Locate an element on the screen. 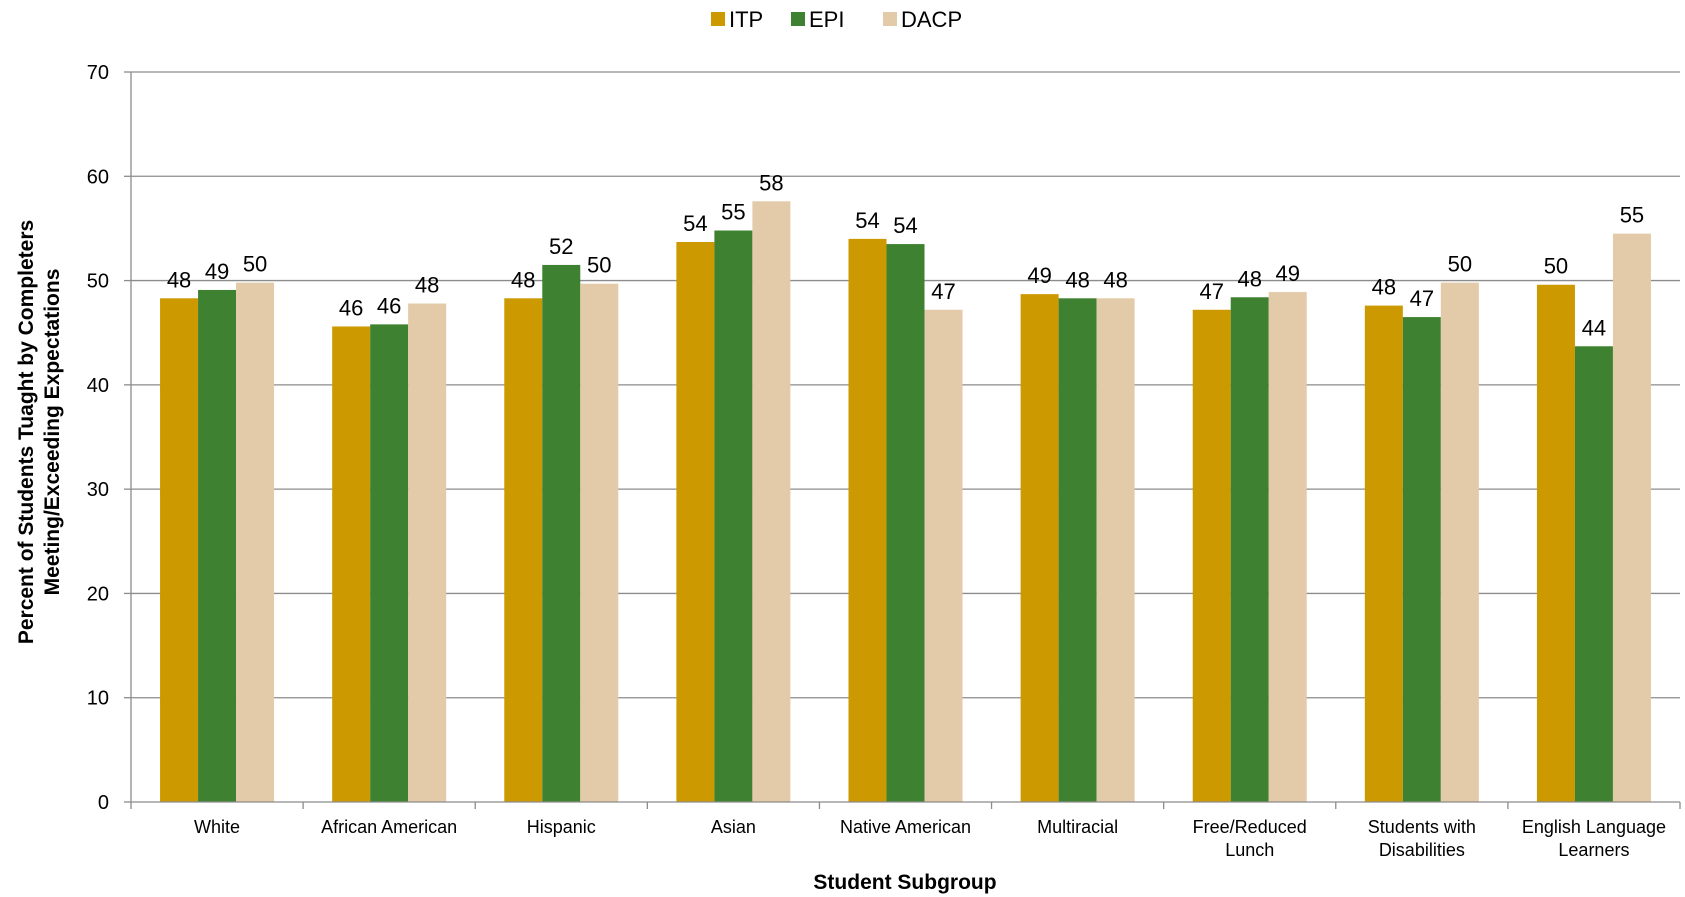 The width and height of the screenshot is (1685, 897). legend-swatch-dacp is located at coordinates (890, 19).